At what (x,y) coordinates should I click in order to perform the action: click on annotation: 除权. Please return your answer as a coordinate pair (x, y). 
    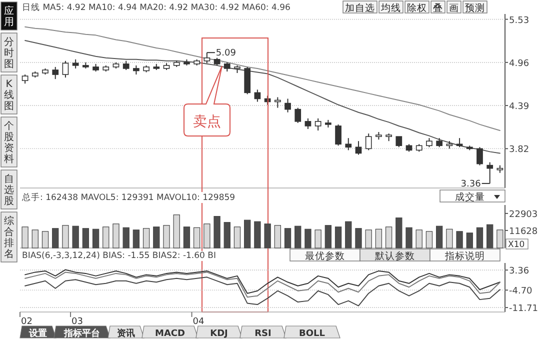
    Looking at the image, I should click on (417, 8).